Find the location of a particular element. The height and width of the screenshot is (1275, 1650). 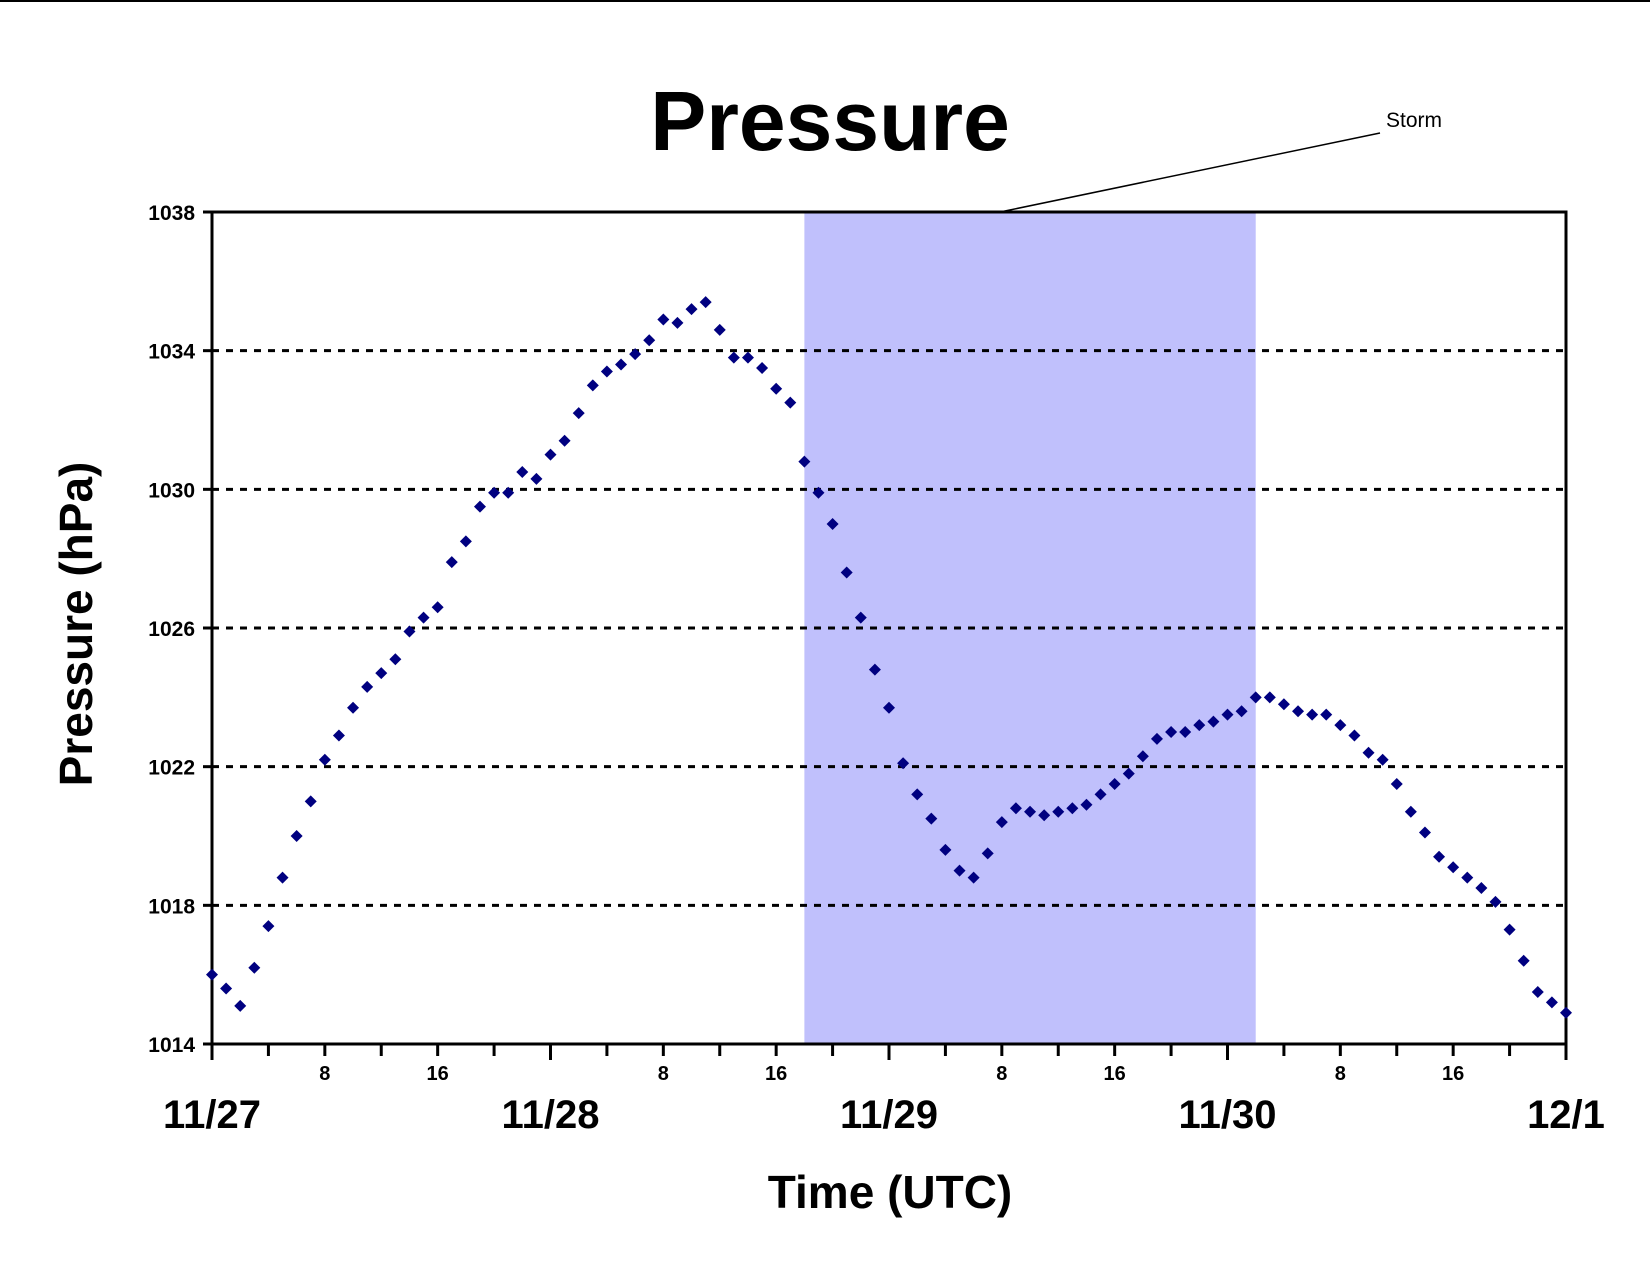

y-tick-label-1026: 1026 is located at coordinates (171, 629).